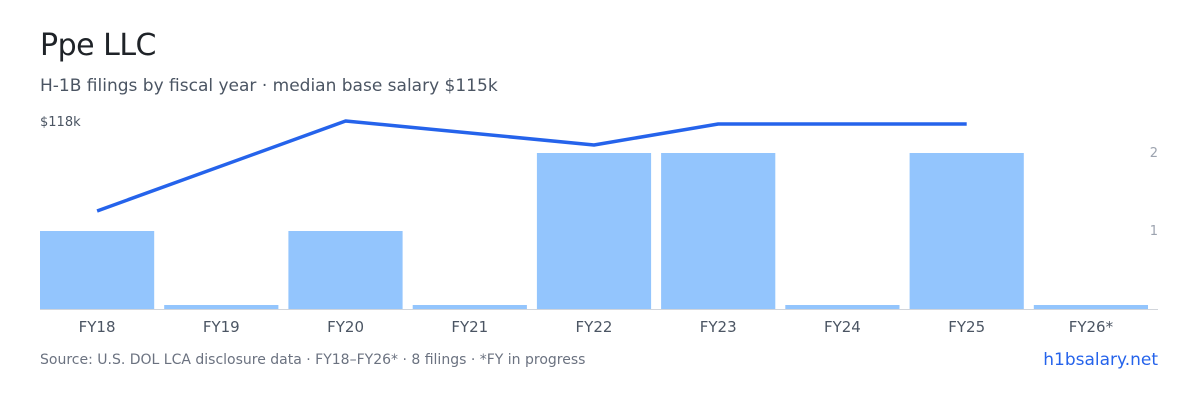 The height and width of the screenshot is (400, 1200). I want to click on x-tick-label: FY22, so click(594, 327).